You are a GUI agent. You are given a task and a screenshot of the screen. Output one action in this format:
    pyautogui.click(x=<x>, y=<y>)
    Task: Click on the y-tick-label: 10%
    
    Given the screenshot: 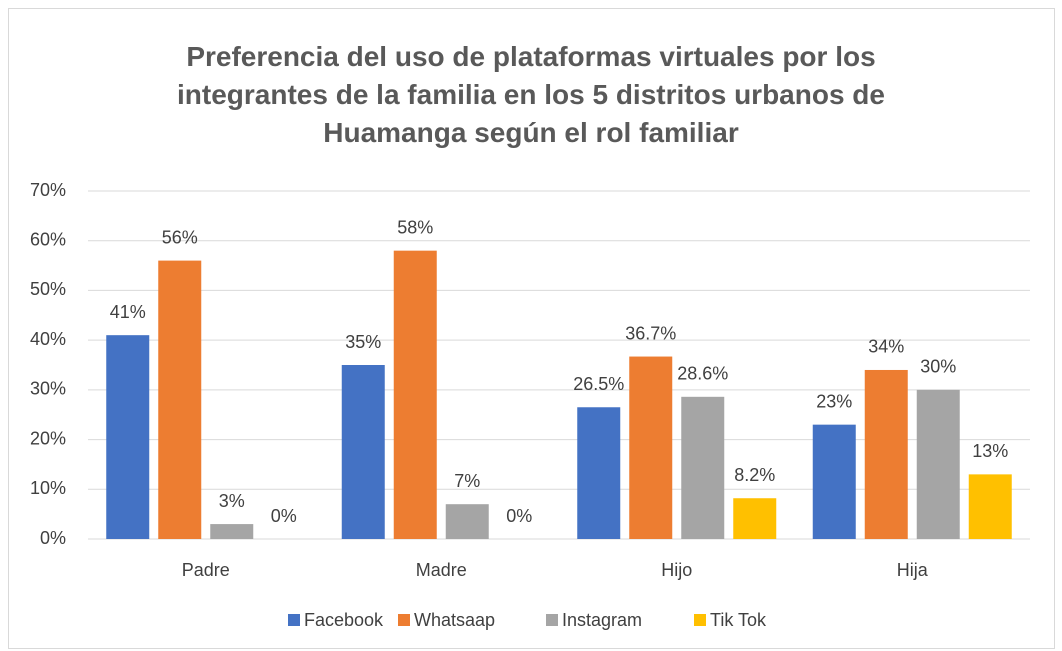 What is the action you would take?
    pyautogui.click(x=48, y=488)
    